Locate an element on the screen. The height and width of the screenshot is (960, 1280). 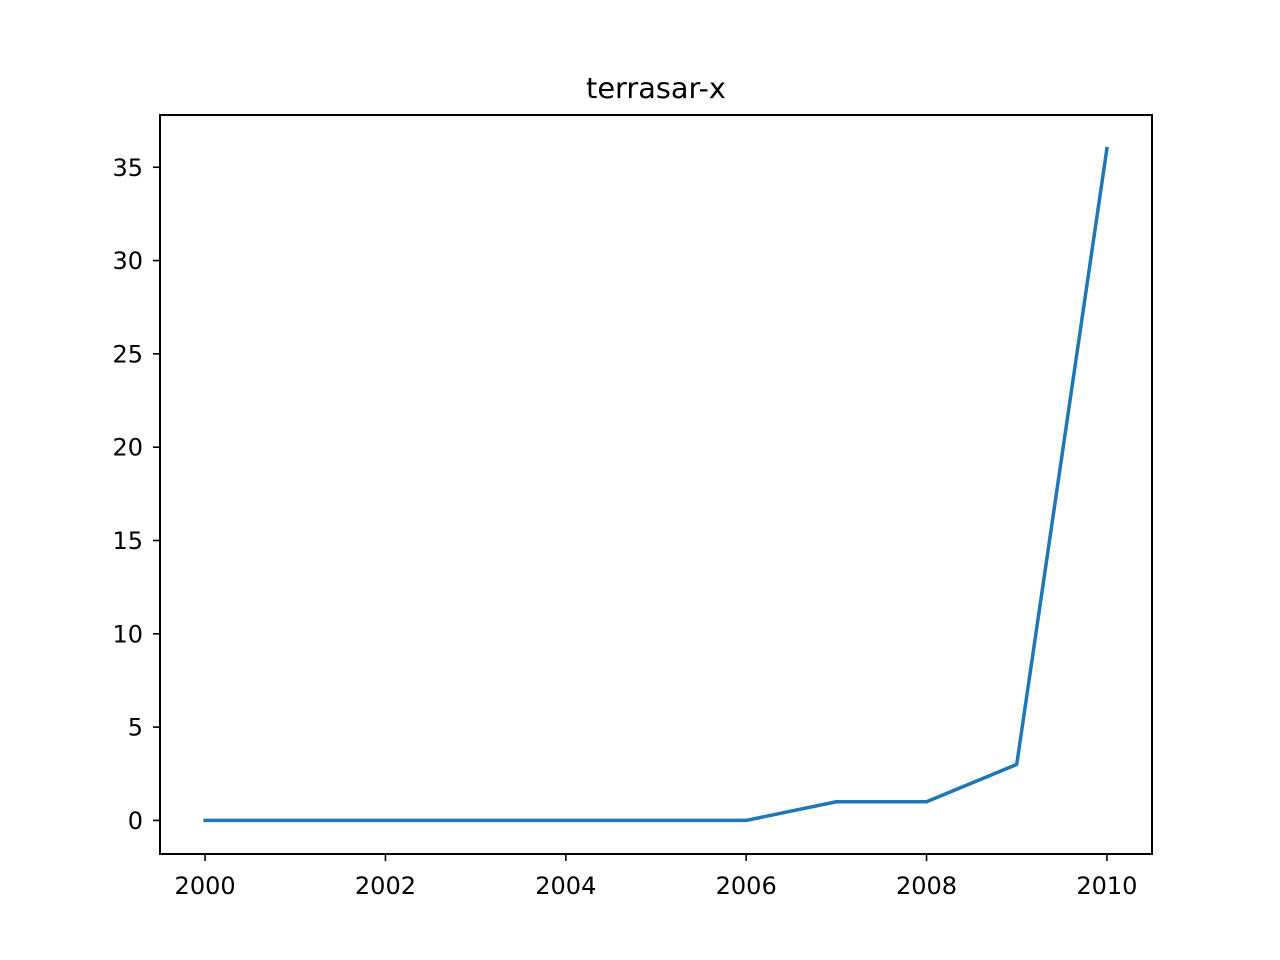
y-axis-ticks: 0 5 10 15 20 25 30 35 is located at coordinates (136, 494).